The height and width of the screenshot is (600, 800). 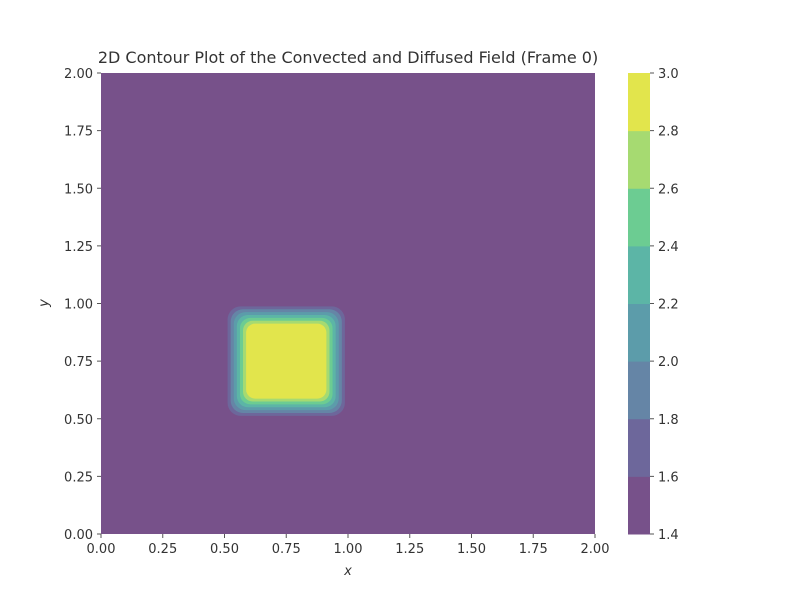 I want to click on y-tick-label: 0.50, so click(x=78, y=420).